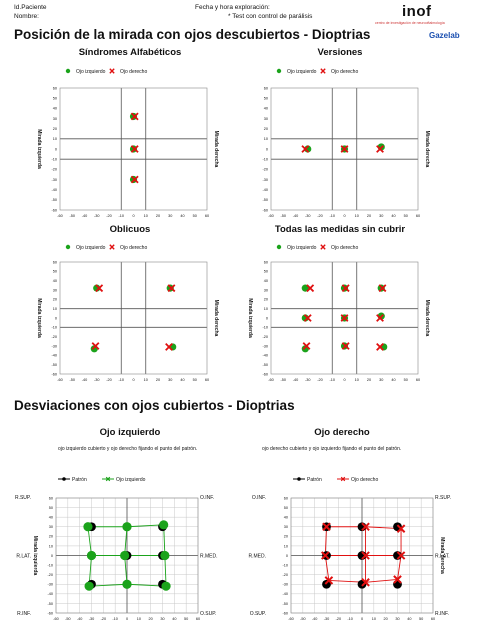 Image resolution: width=479 pixels, height=635 pixels. What do you see at coordinates (51, 575) in the screenshot?
I see `y-tick-label: -20` at bounding box center [51, 575].